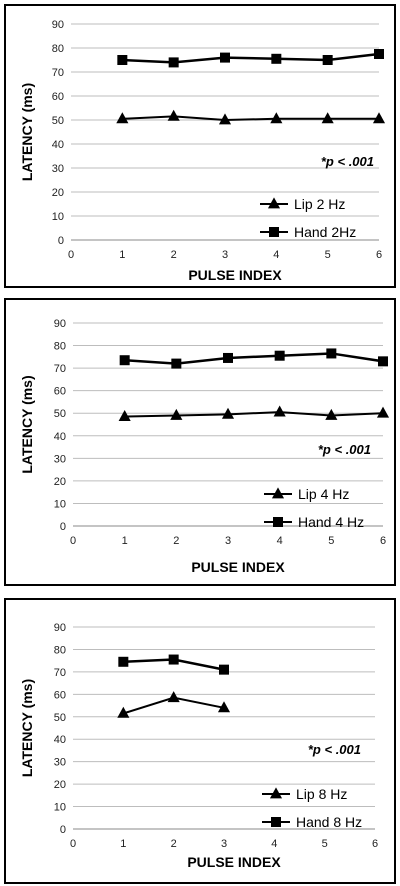  I want to click on legend-label: Lip 2 Hz, so click(319, 204).